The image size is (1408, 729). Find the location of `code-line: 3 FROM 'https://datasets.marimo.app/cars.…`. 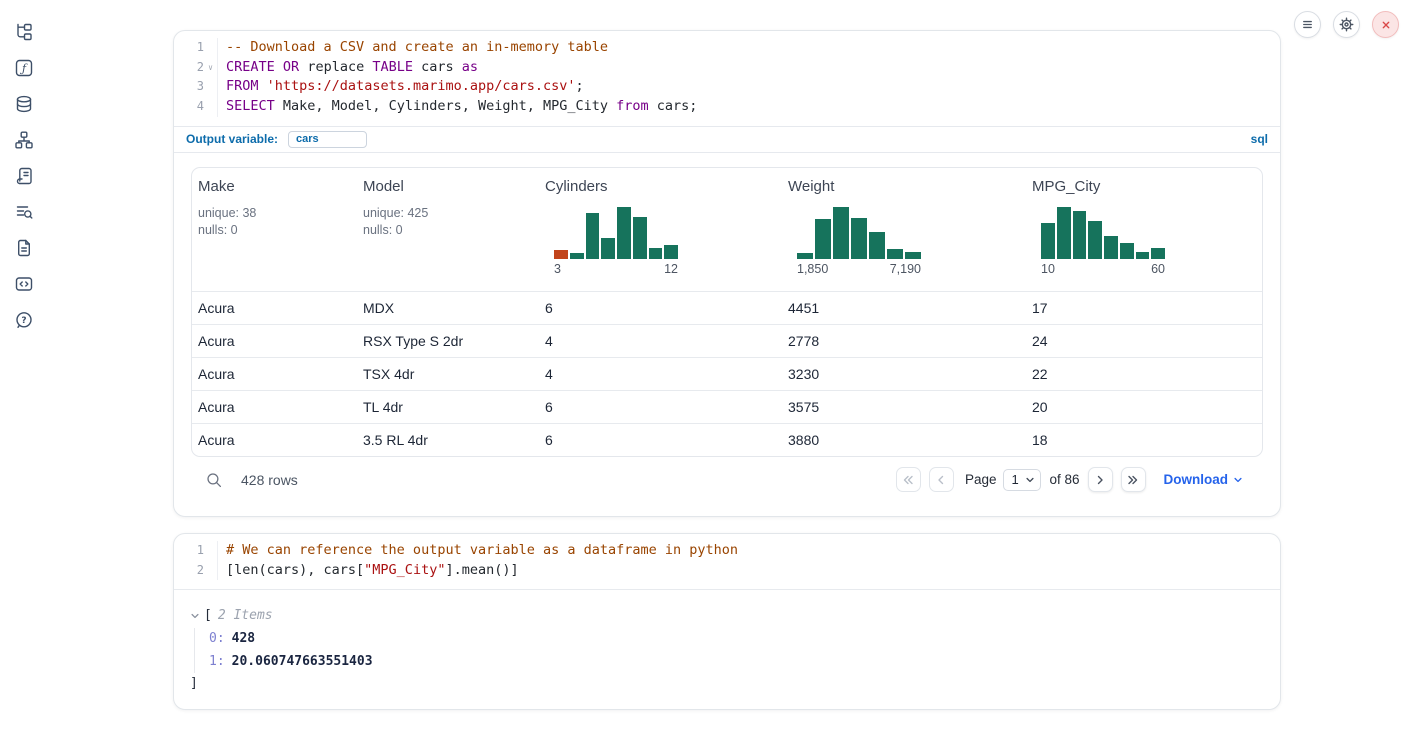

code-line: 3 FROM 'https://datasets.marimo.app/cars.… is located at coordinates (727, 87).